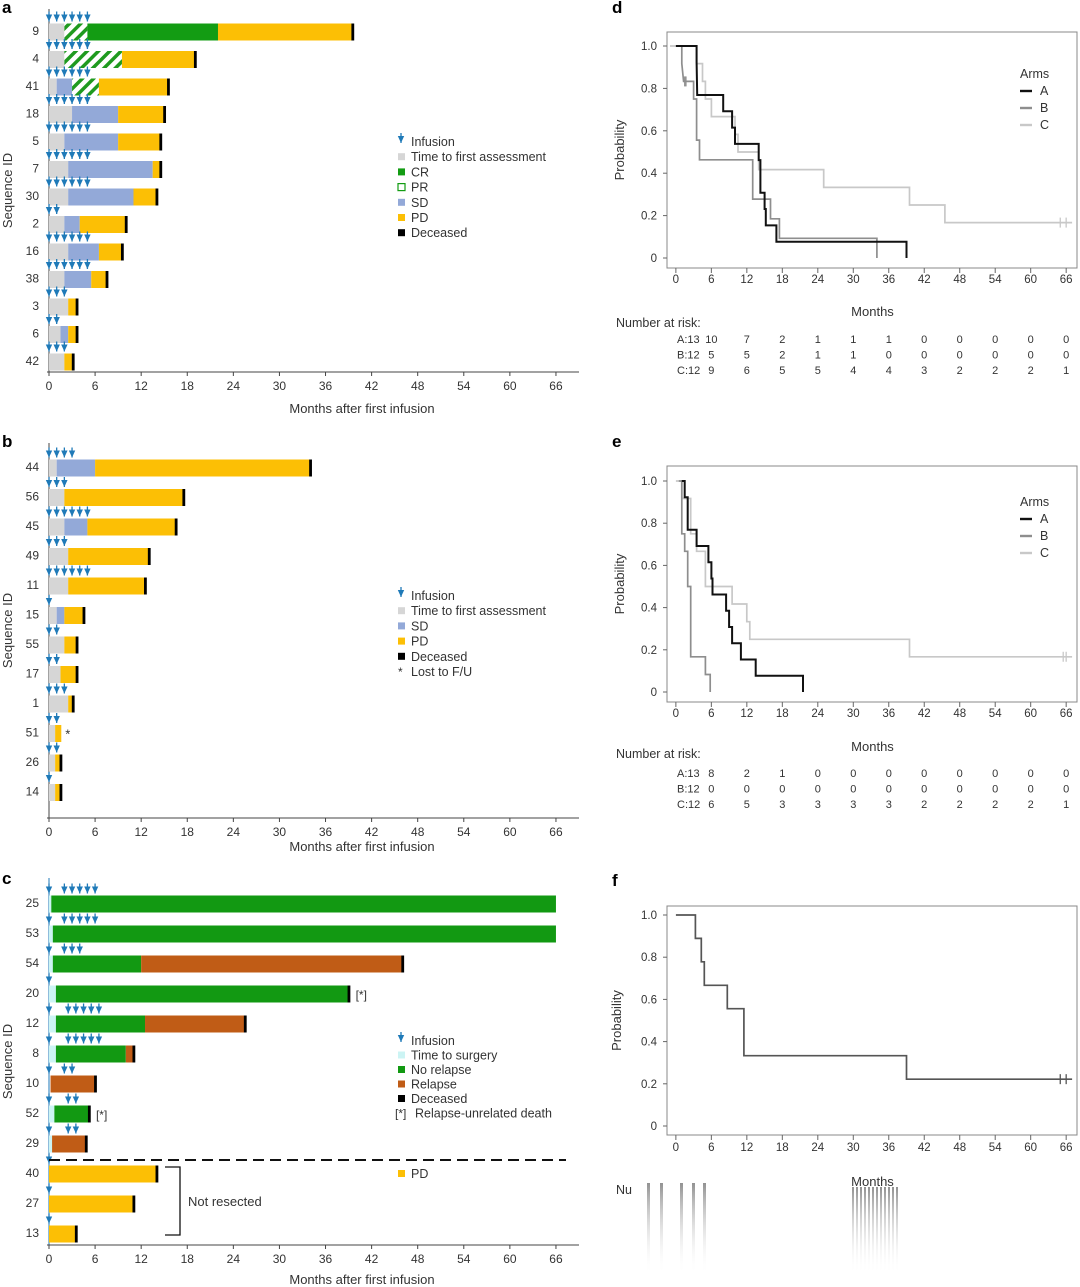 The width and height of the screenshot is (1080, 1287). I want to click on x-tick-label: 54, so click(995, 280).